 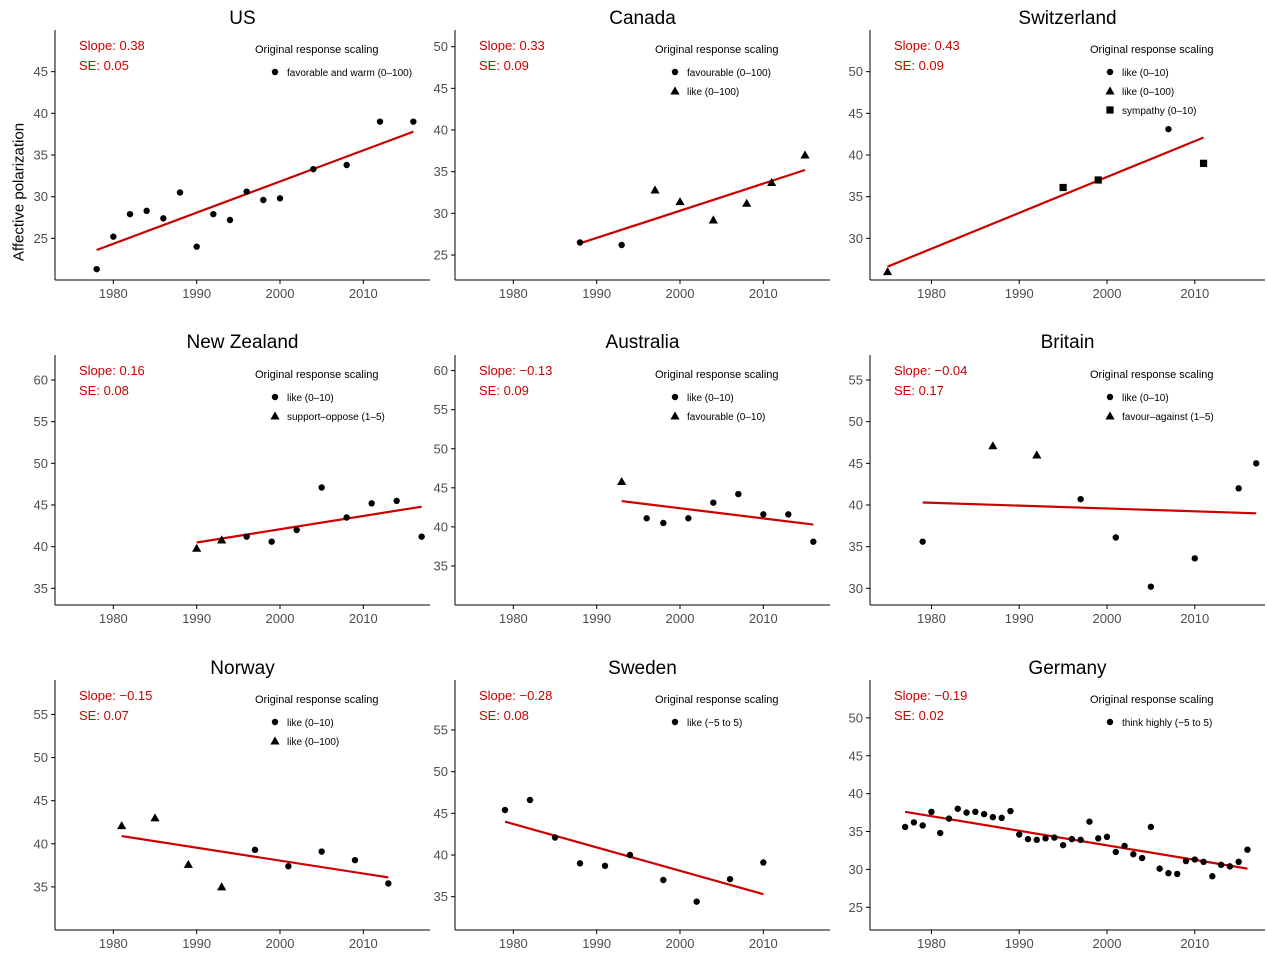 I want to click on se-annotation: SE: 0.17, so click(x=919, y=390).